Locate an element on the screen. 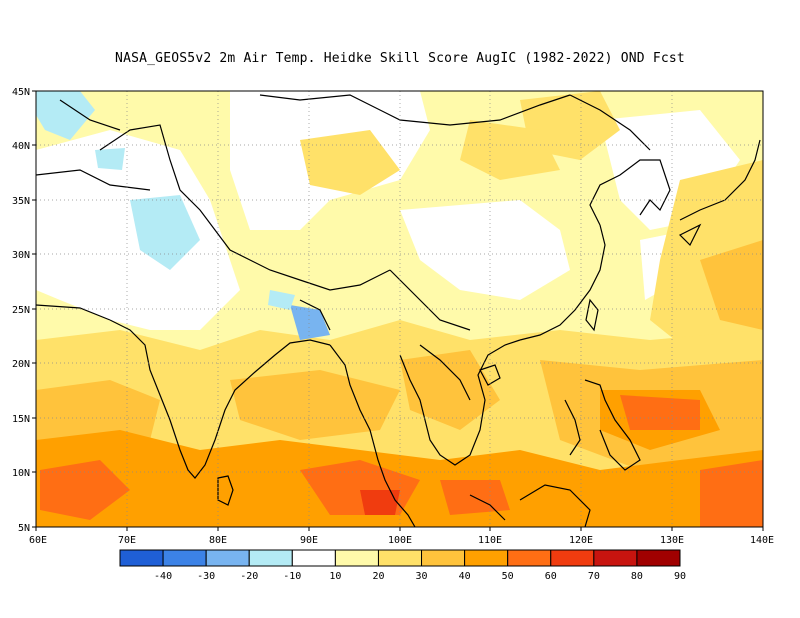 Image resolution: width=800 pixels, height=618 pixels. lon-label: 140E is located at coordinates (762, 540).